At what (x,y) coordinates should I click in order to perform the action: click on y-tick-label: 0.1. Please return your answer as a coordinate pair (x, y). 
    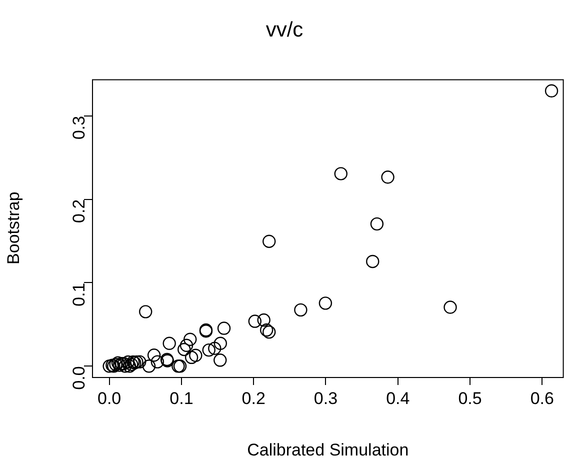
    Looking at the image, I should click on (79, 294).